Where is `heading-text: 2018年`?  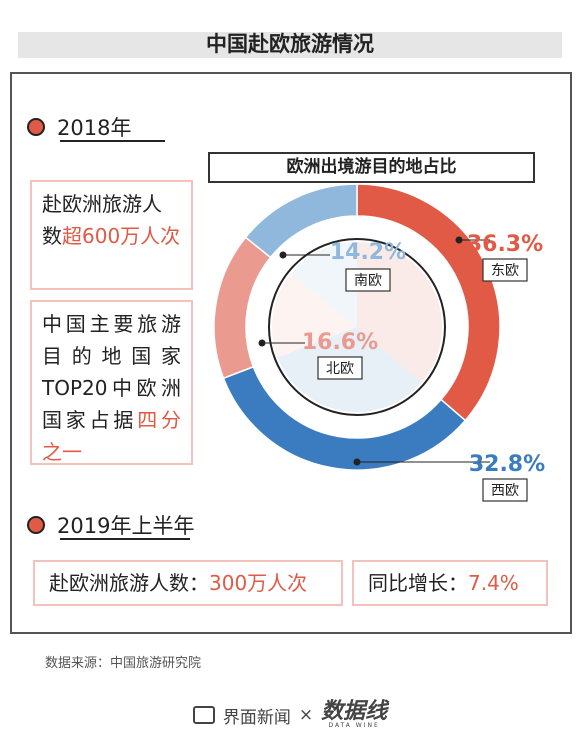 heading-text: 2018年 is located at coordinates (94, 128).